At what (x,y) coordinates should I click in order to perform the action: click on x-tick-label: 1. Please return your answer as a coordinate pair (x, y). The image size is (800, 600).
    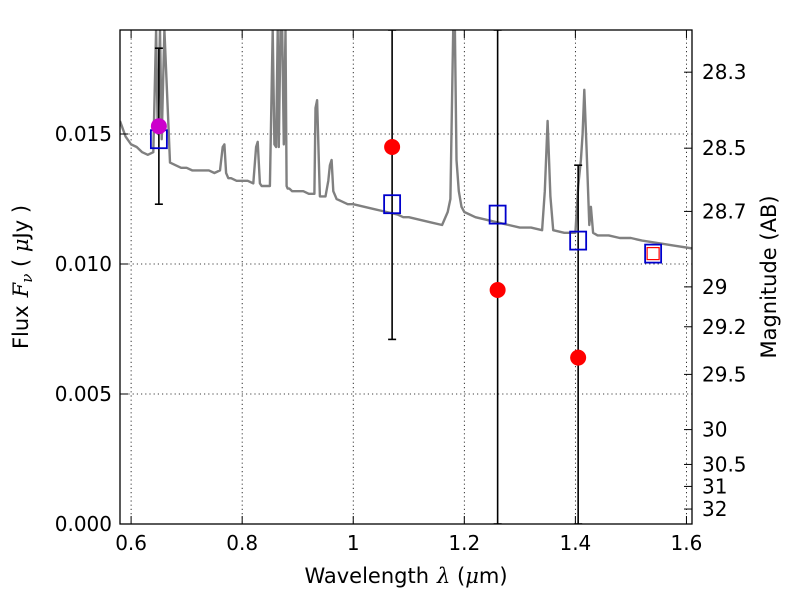
    Looking at the image, I should click on (353, 543).